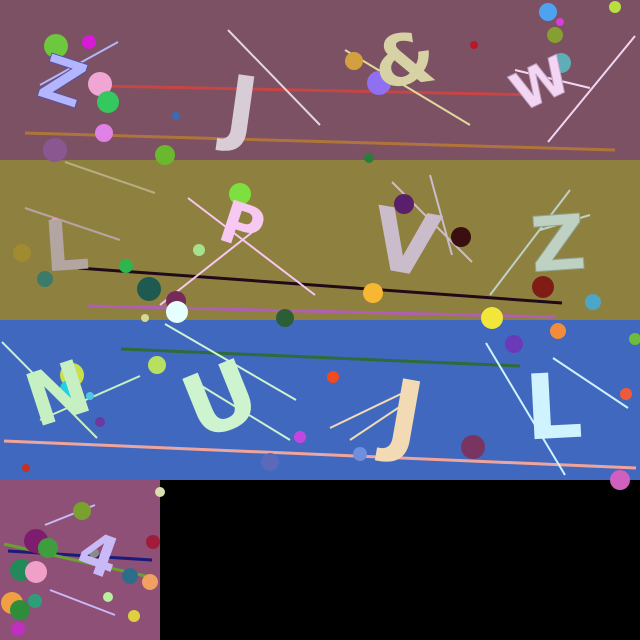  What do you see at coordinates (558, 243) in the screenshot?
I see `captcha-char: Z` at bounding box center [558, 243].